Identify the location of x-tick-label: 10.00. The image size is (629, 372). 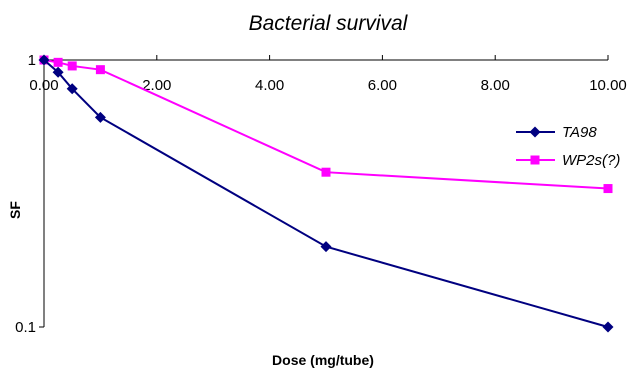
(608, 85).